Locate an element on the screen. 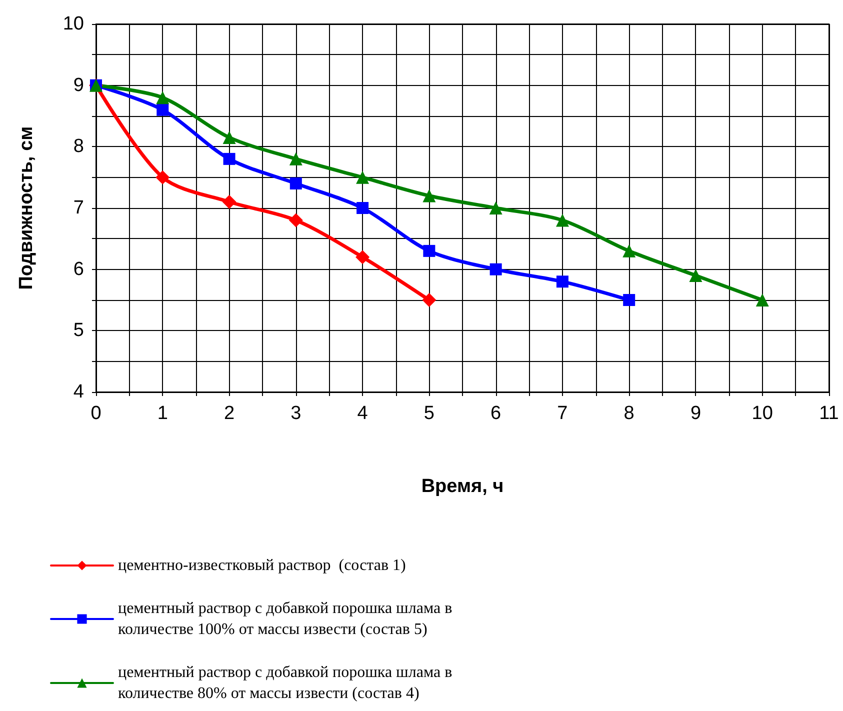 The image size is (843, 711). x-tick-label: 4 is located at coordinates (362, 413).